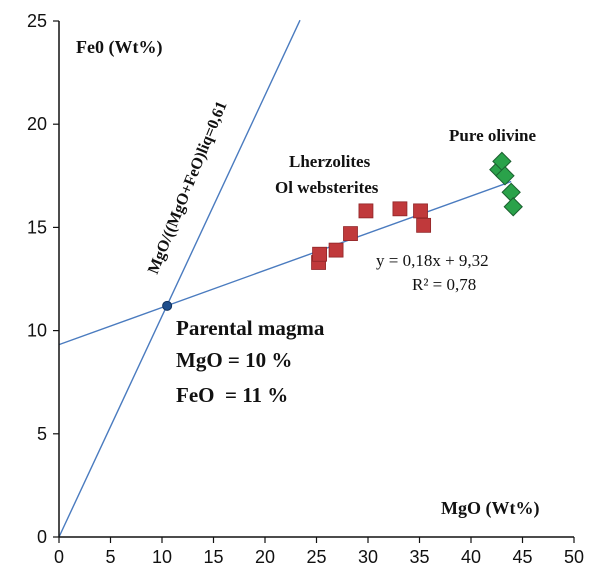  What do you see at coordinates (110, 557) in the screenshot?
I see `x-tick-label: 5` at bounding box center [110, 557].